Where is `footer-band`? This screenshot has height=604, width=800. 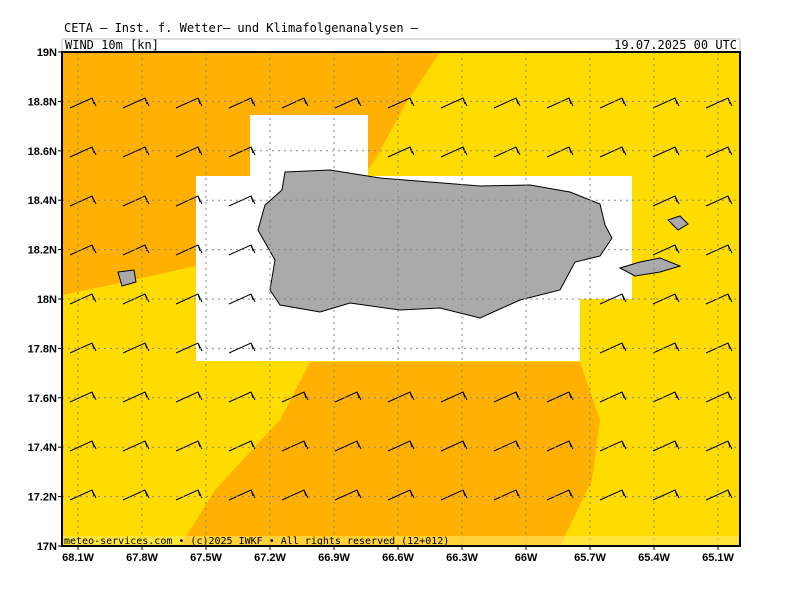 footer-band is located at coordinates (401, 541).